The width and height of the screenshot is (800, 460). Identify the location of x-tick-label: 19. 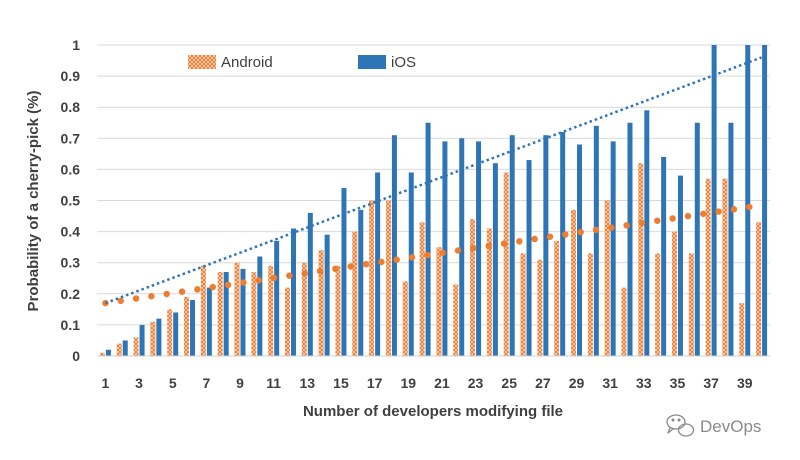
(408, 383).